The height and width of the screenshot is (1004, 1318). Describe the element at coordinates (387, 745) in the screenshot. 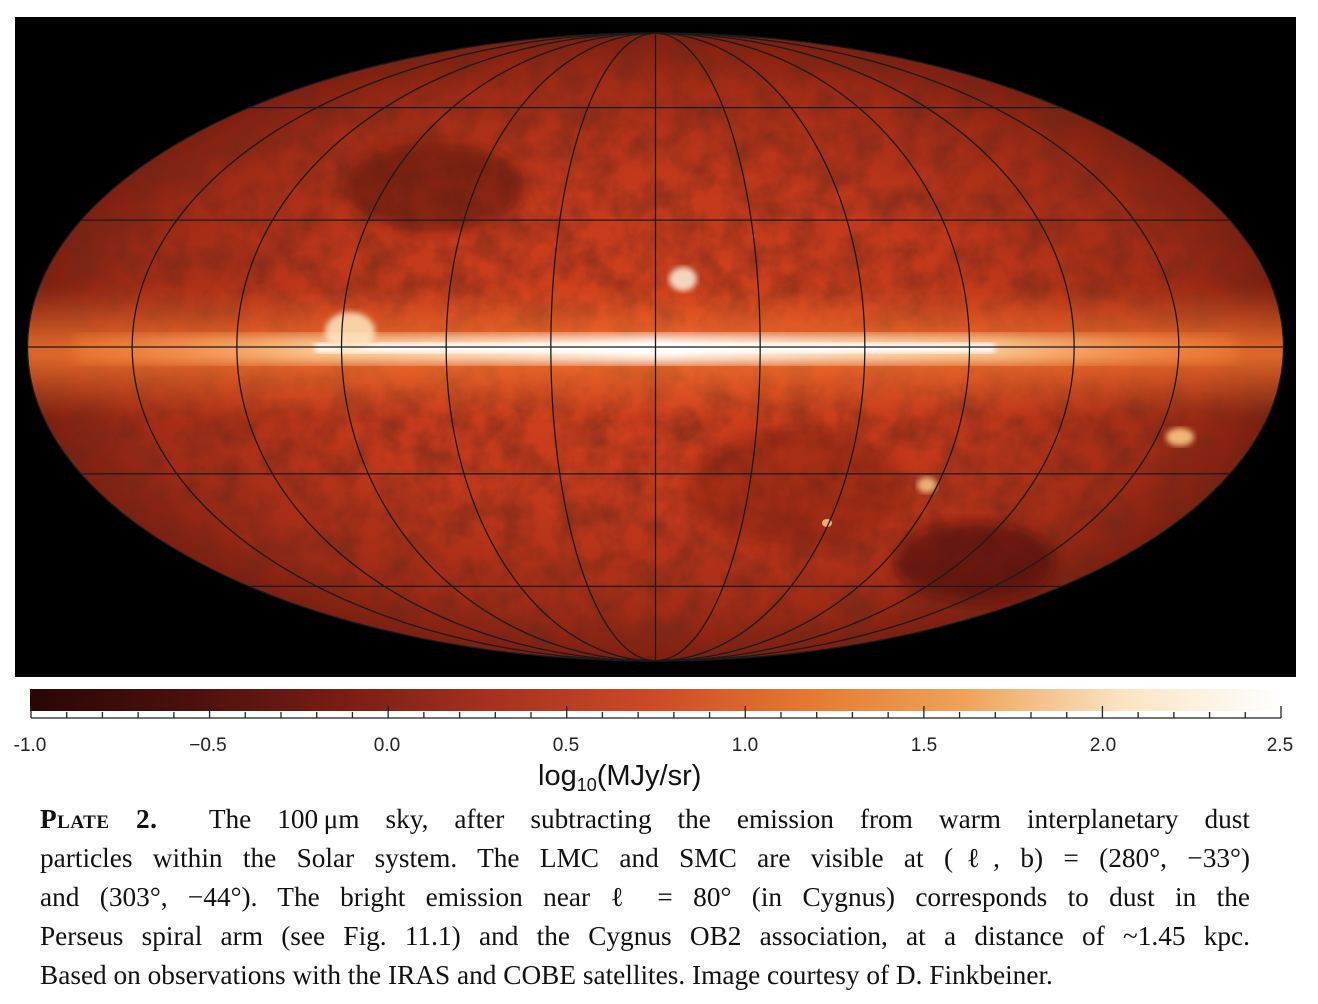

I see `colorbar-tick-label: 0.0` at that location.